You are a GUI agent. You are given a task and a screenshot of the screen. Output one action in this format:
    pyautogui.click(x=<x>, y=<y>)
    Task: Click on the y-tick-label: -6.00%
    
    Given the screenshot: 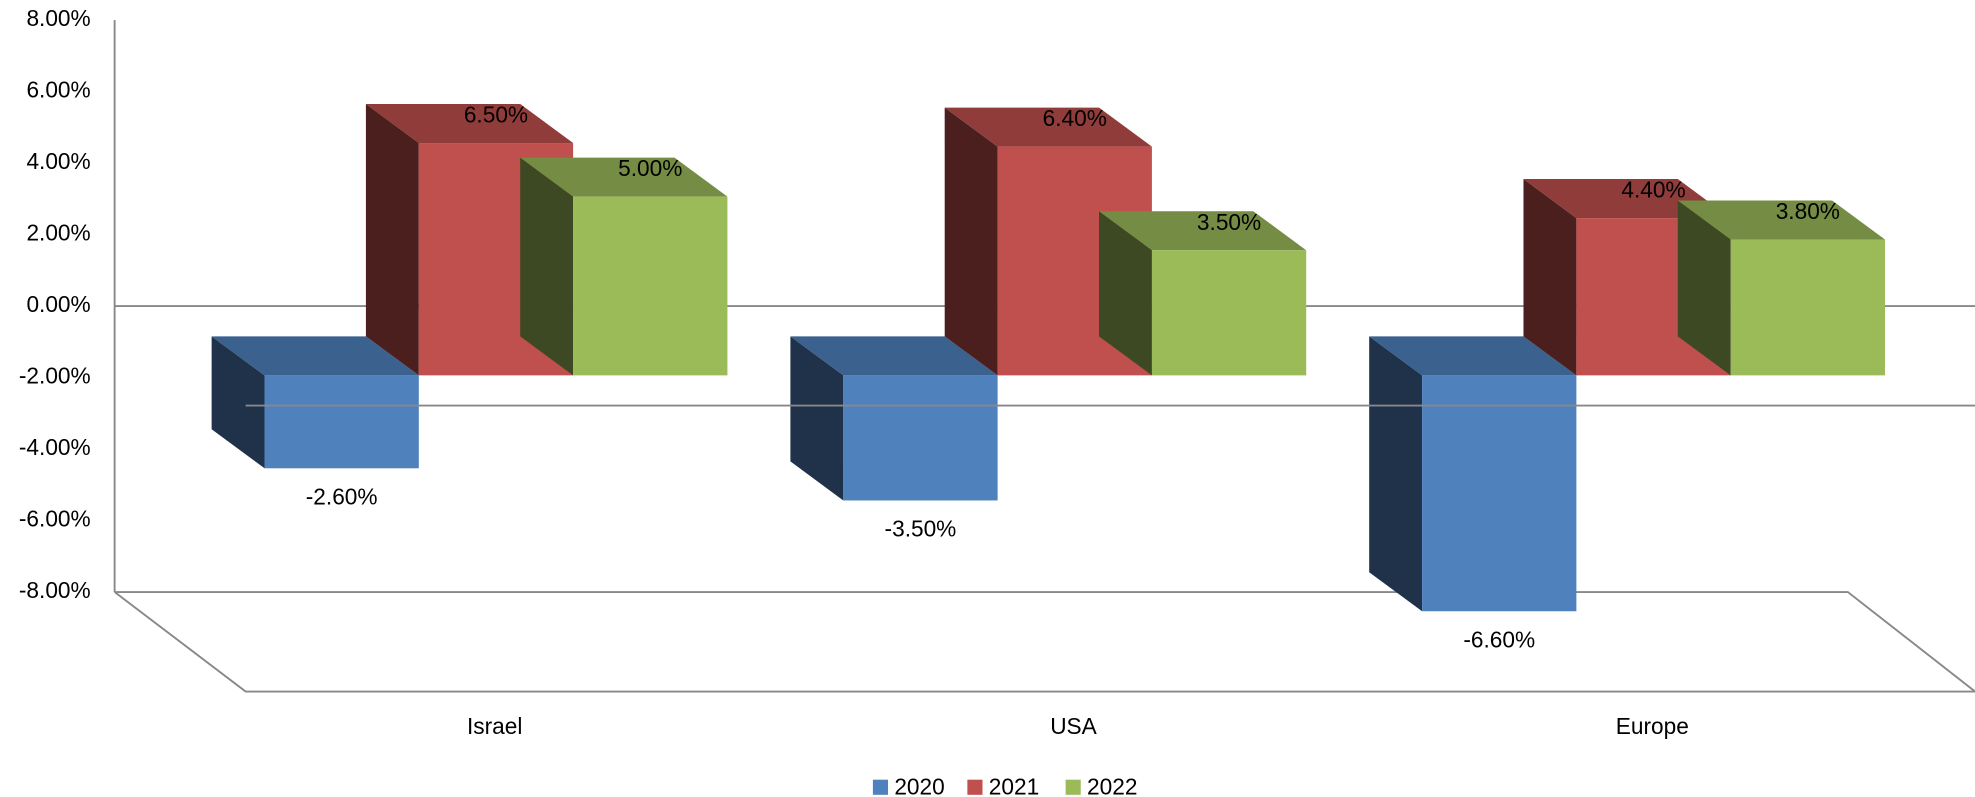 What is the action you would take?
    pyautogui.click(x=55, y=519)
    